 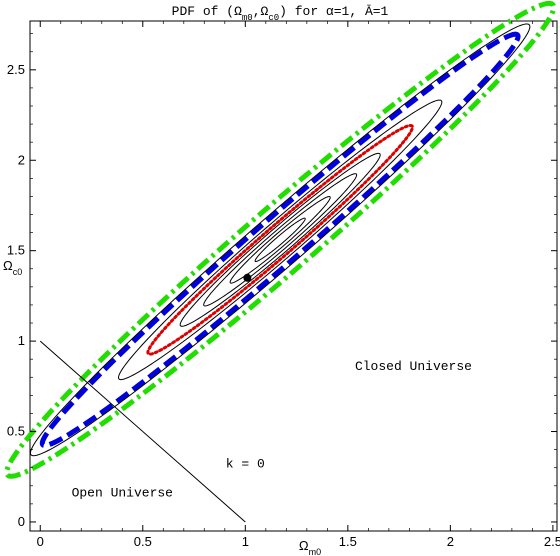 What do you see at coordinates (21, 521) in the screenshot?
I see `y-tick-label: 0` at bounding box center [21, 521].